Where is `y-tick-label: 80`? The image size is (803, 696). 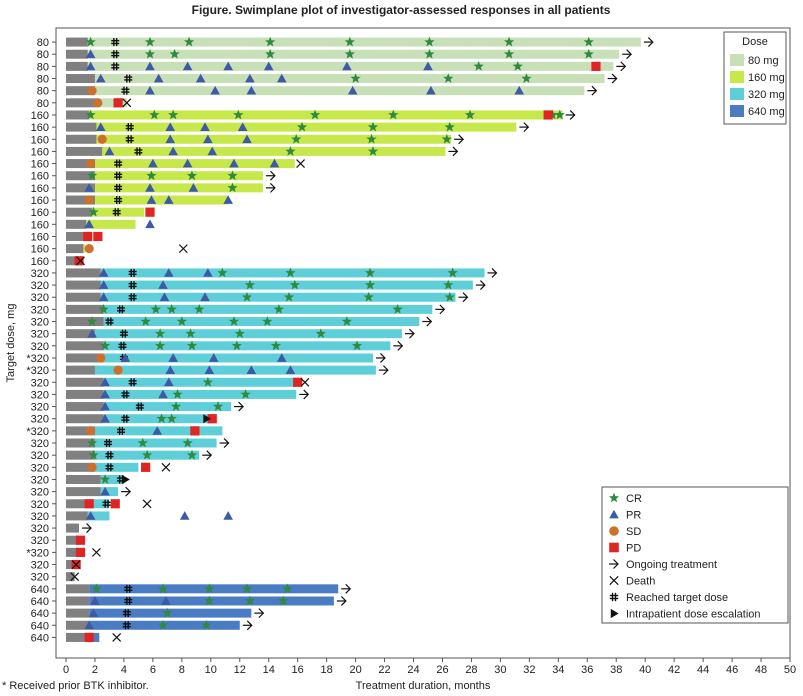 y-tick-label: 80 is located at coordinates (43, 55).